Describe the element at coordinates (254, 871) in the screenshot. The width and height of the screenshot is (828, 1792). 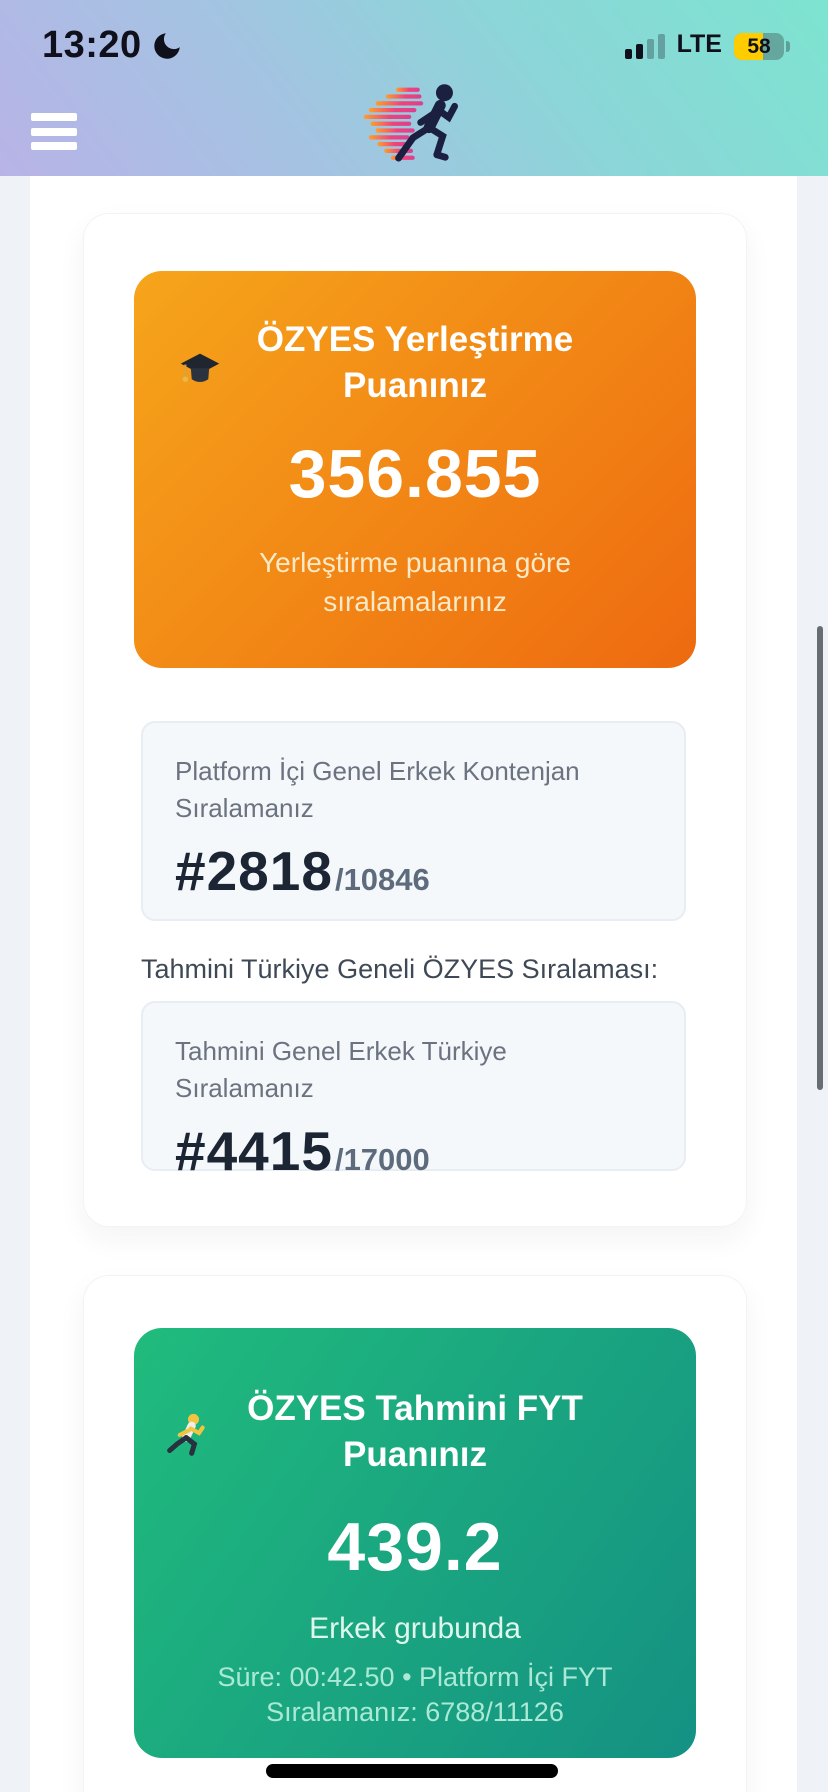
I see `platform-rank-value: #2818` at that location.